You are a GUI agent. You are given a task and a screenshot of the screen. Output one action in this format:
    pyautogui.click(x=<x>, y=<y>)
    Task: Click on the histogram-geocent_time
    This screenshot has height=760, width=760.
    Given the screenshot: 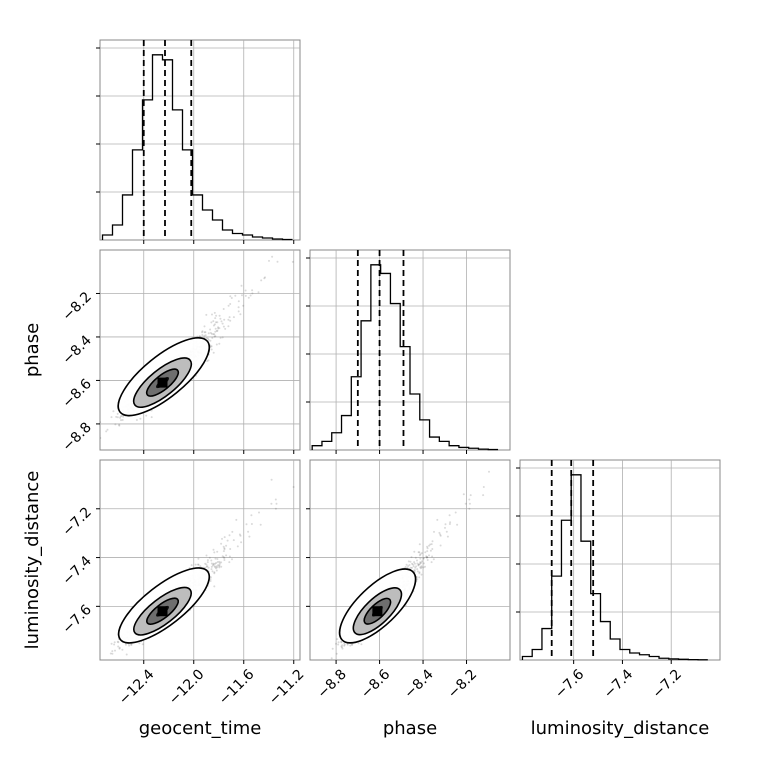 What is the action you would take?
    pyautogui.click(x=197, y=147)
    